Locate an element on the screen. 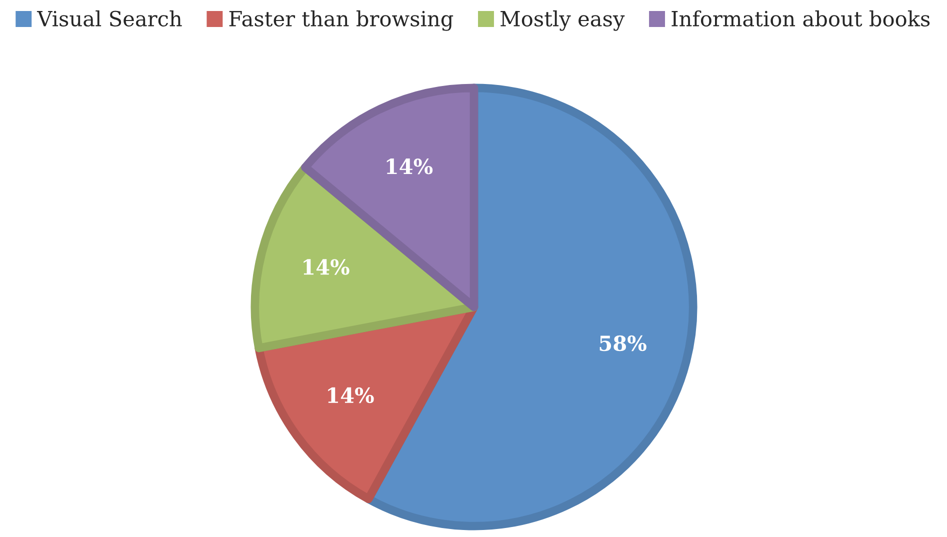 Image resolution: width=947 pixels, height=537 pixels. legend-label: Mostly easy is located at coordinates (562, 20).